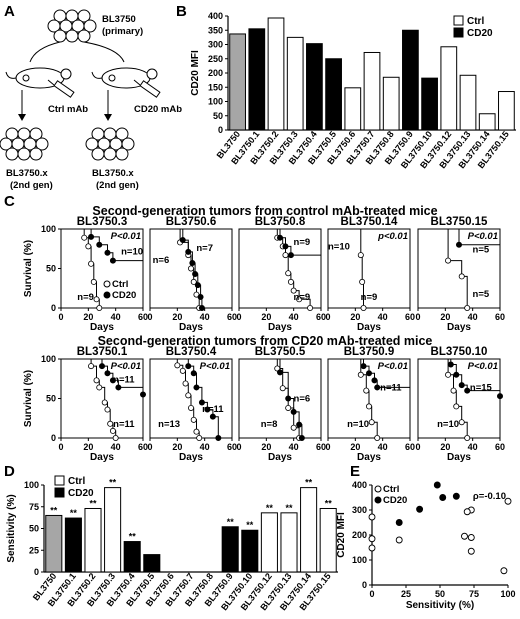  Describe the element at coordinates (72, 26) in the screenshot. I see `primary-tumor-cells-icon` at that location.